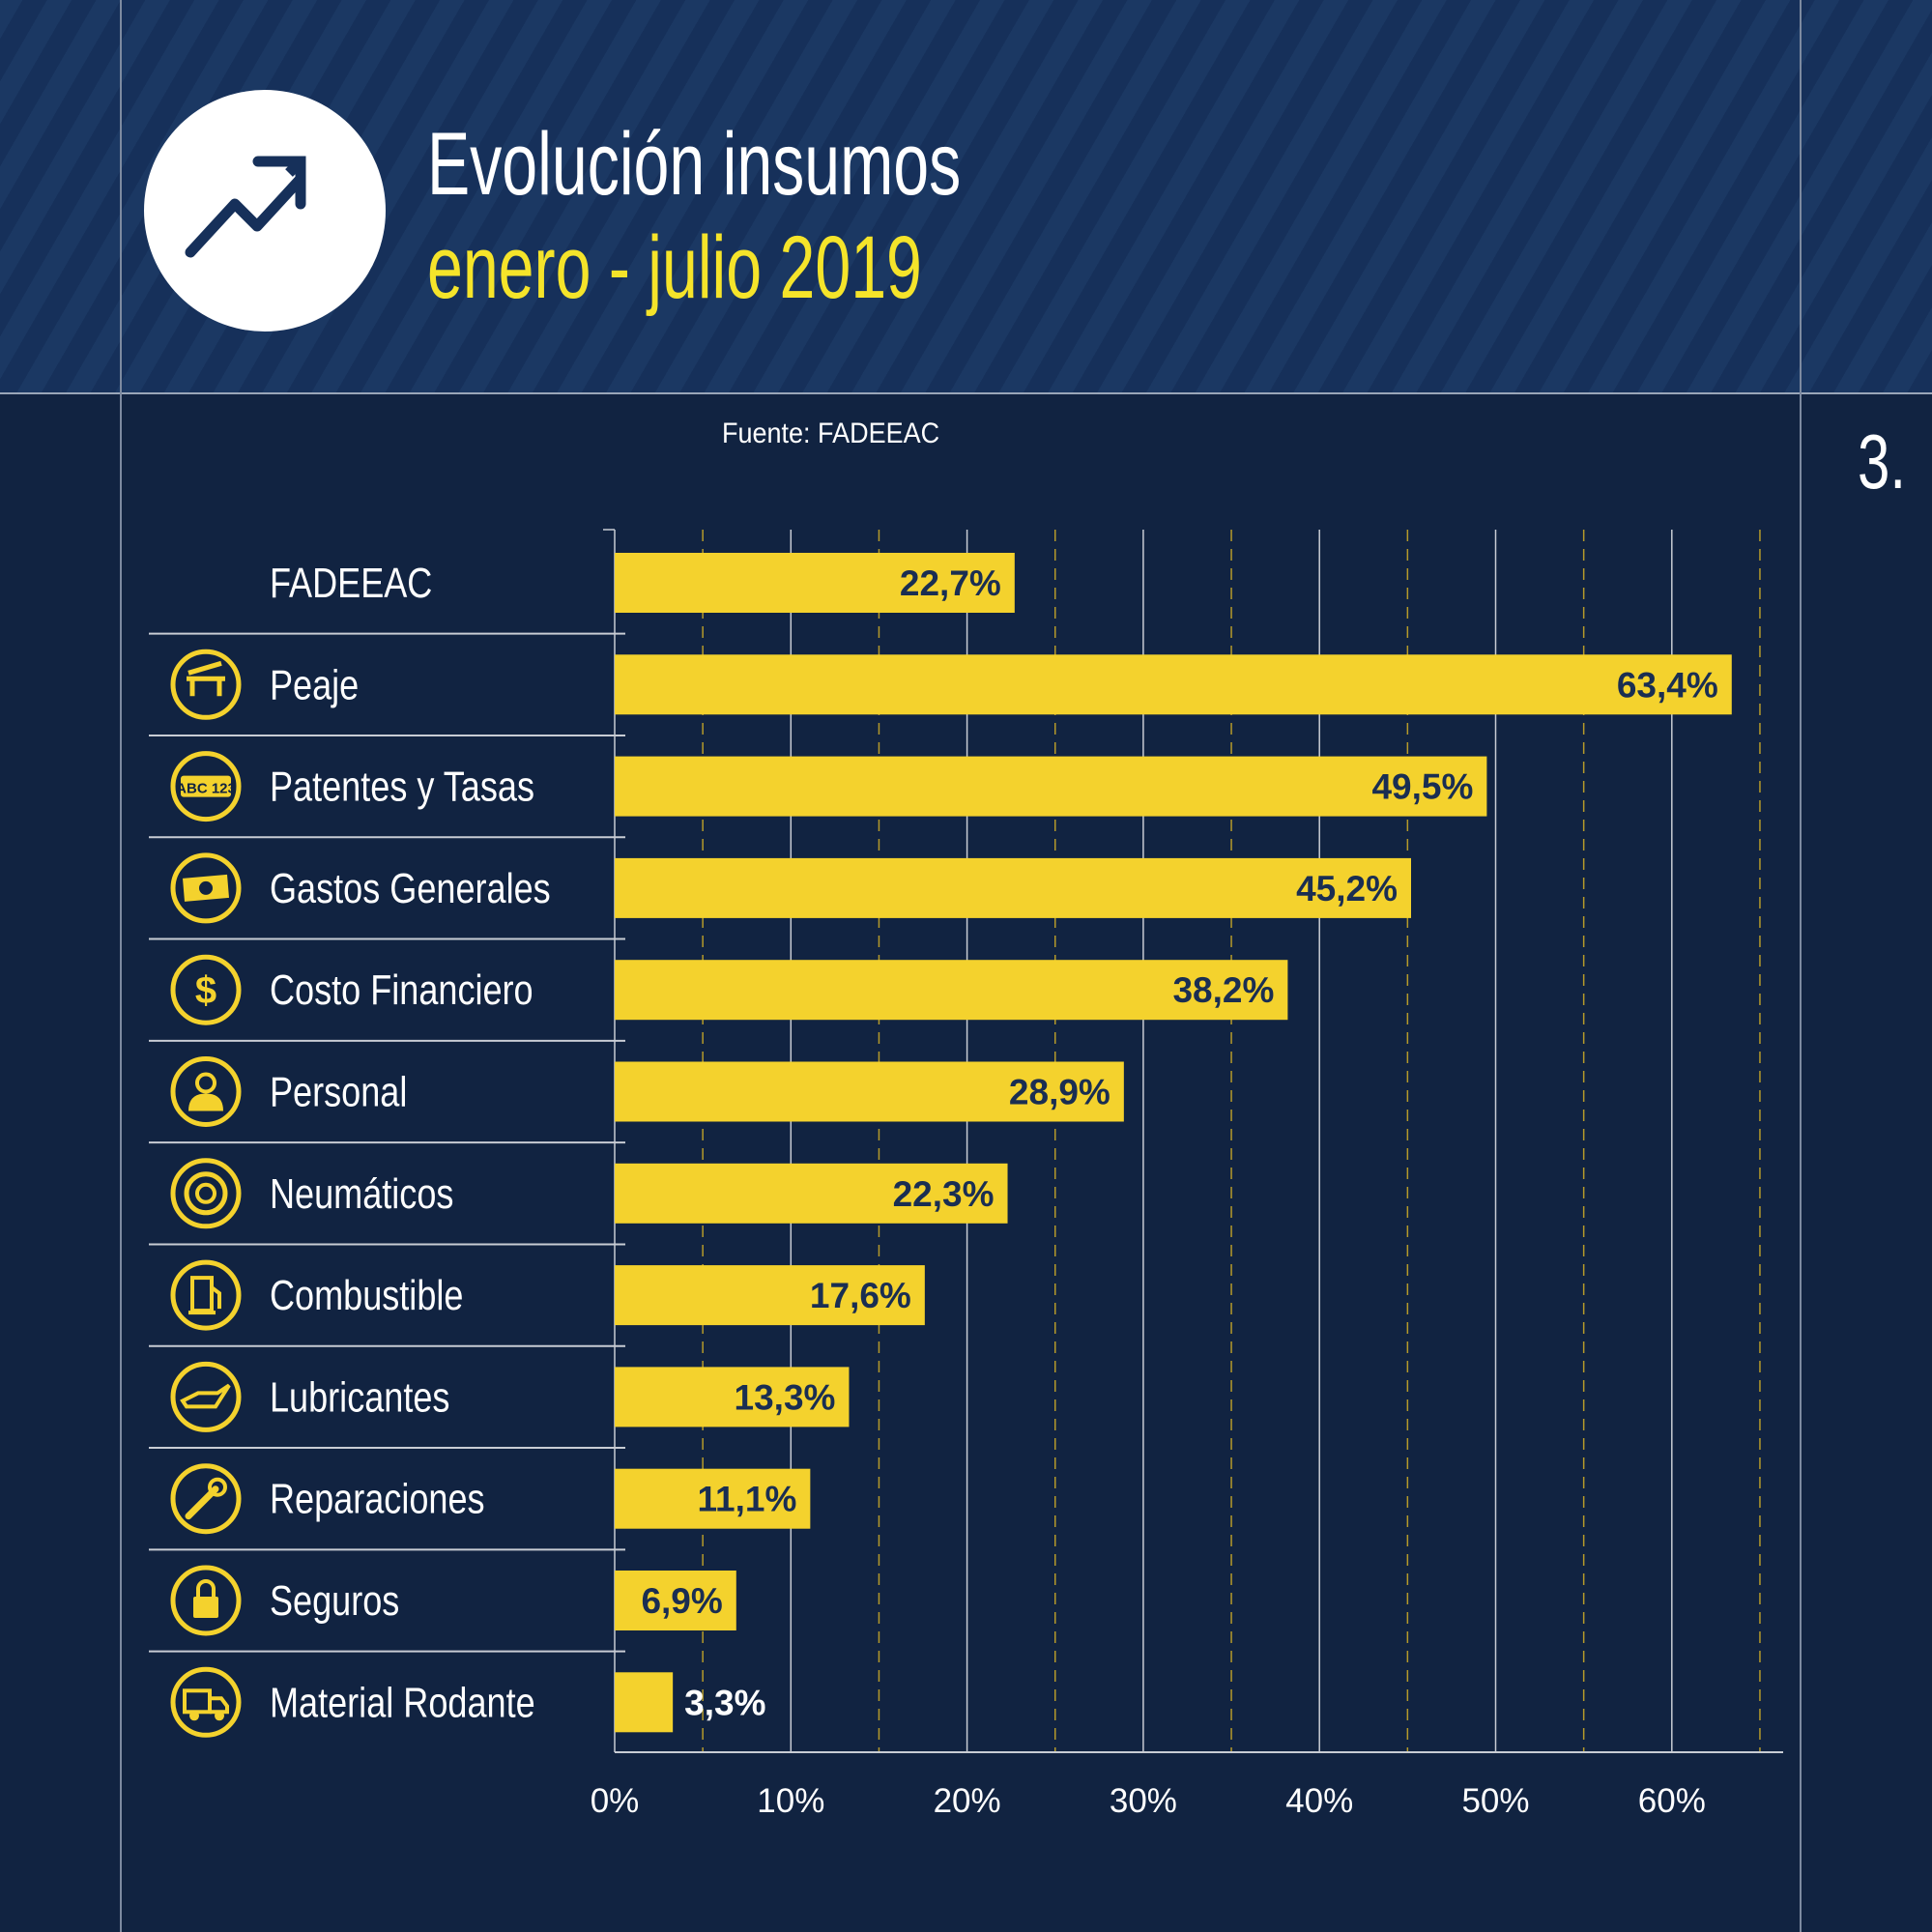 This screenshot has width=1932, height=1932. Describe the element at coordinates (1801, 966) in the screenshot. I see `right-guide-line` at that location.